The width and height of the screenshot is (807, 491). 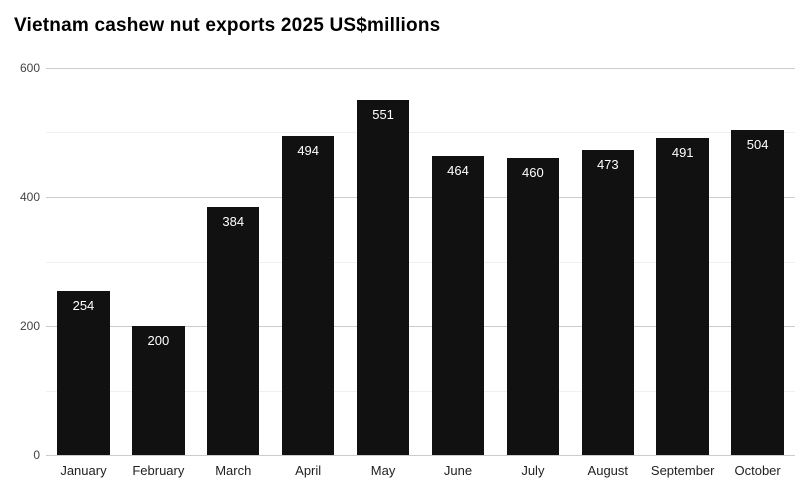 I want to click on bar-value-label: 551, so click(x=383, y=114).